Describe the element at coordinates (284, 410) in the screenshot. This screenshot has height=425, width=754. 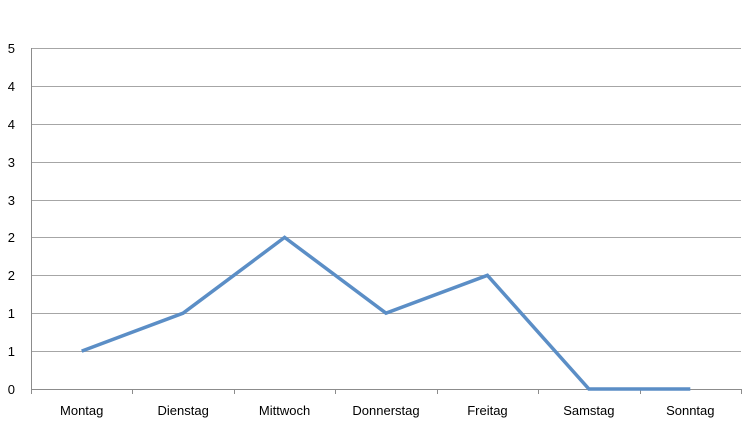
I see `x-tick-label: Mittwoch` at that location.